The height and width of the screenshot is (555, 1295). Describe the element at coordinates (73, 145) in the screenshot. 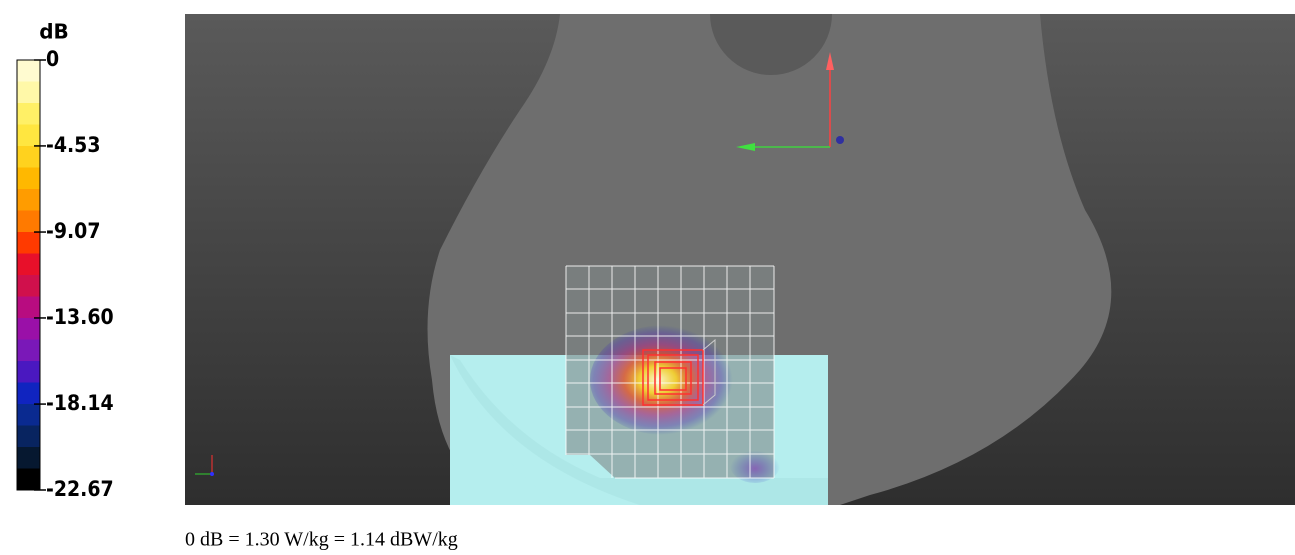

I see `tick-label: -4.53` at that location.